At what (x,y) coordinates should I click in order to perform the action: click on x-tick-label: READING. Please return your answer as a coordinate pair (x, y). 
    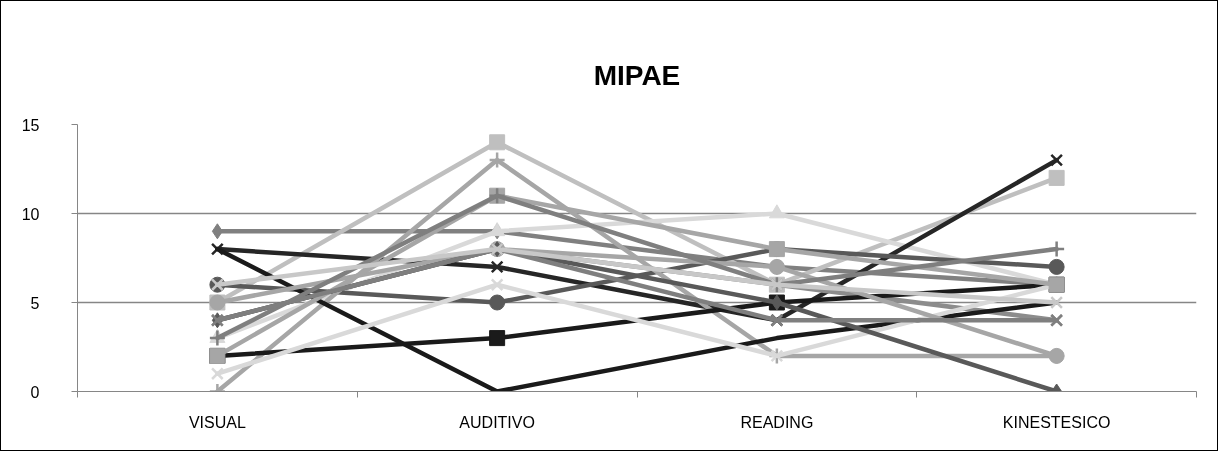
    Looking at the image, I should click on (777, 422).